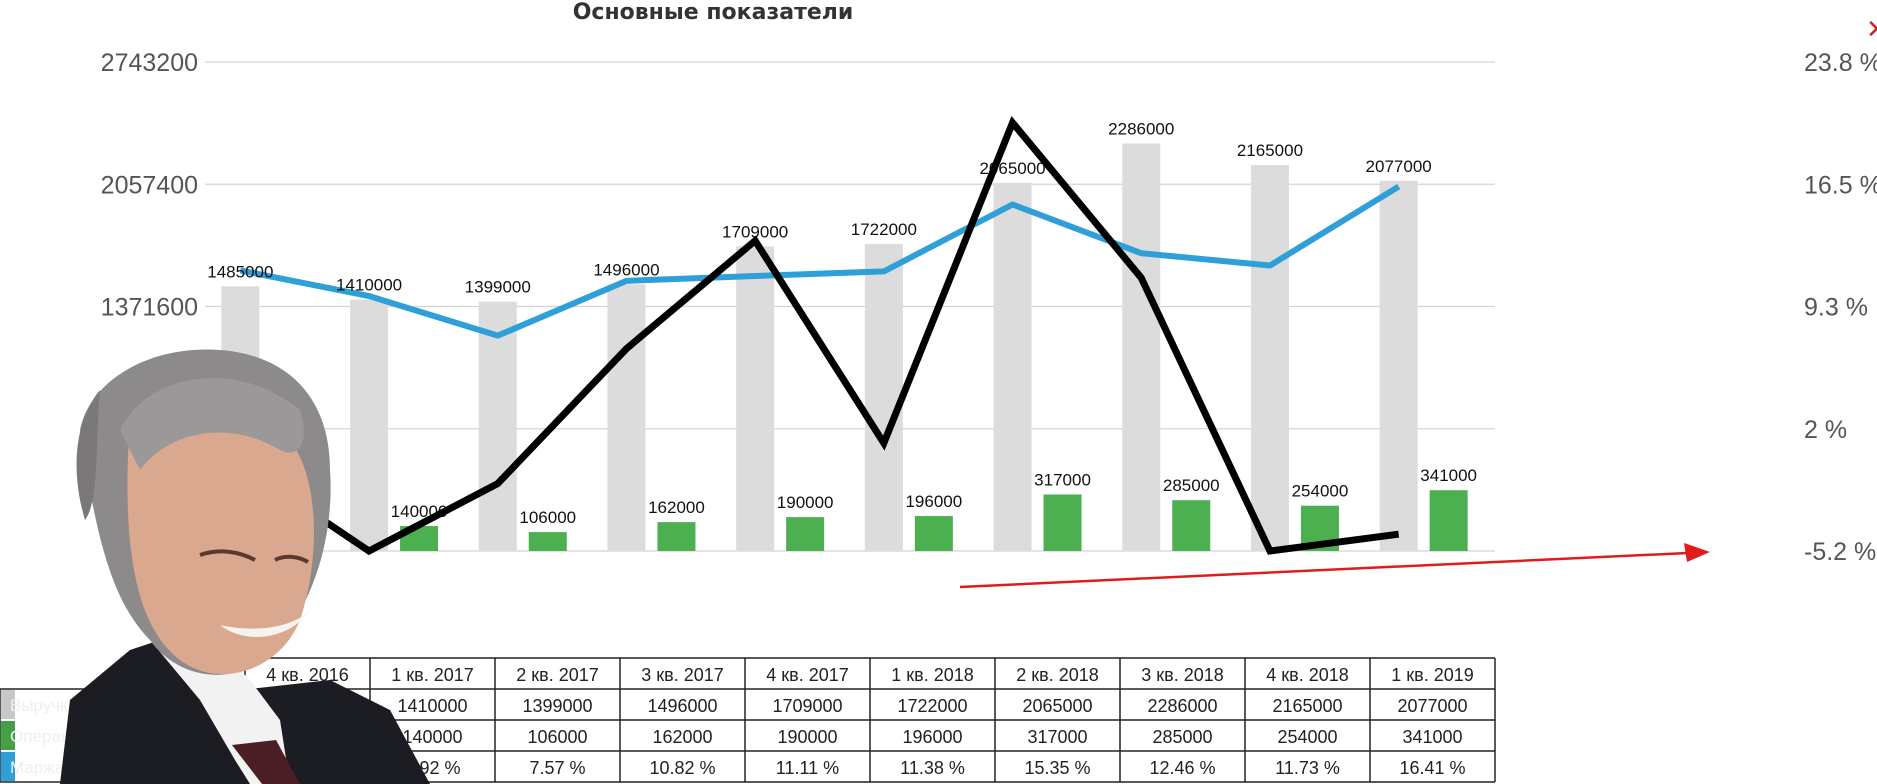 The width and height of the screenshot is (1877, 784). Describe the element at coordinates (149, 185) in the screenshot. I see `y-tick-left: 2057400` at that location.